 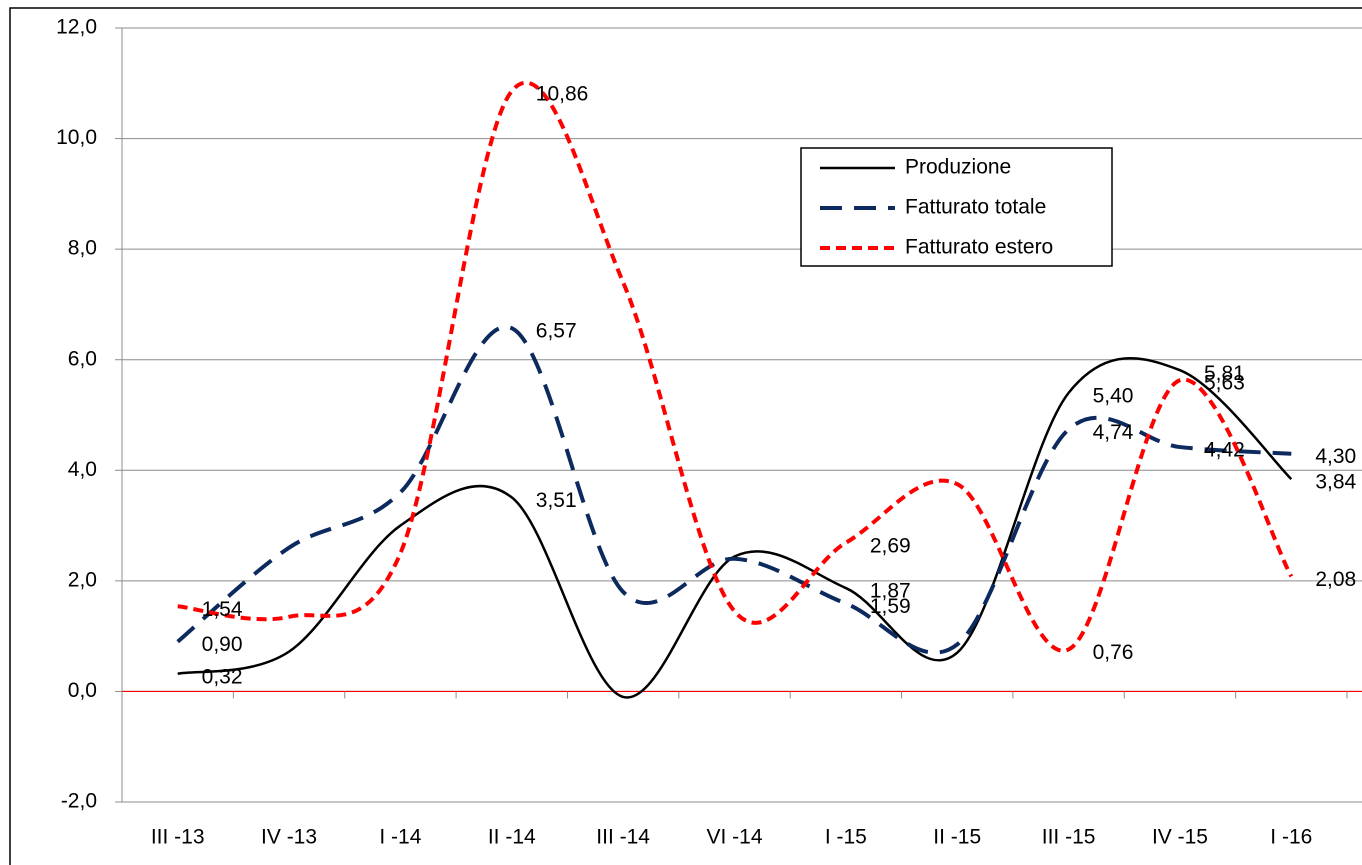 I want to click on y-tick-label: 6,0, so click(x=82, y=358).